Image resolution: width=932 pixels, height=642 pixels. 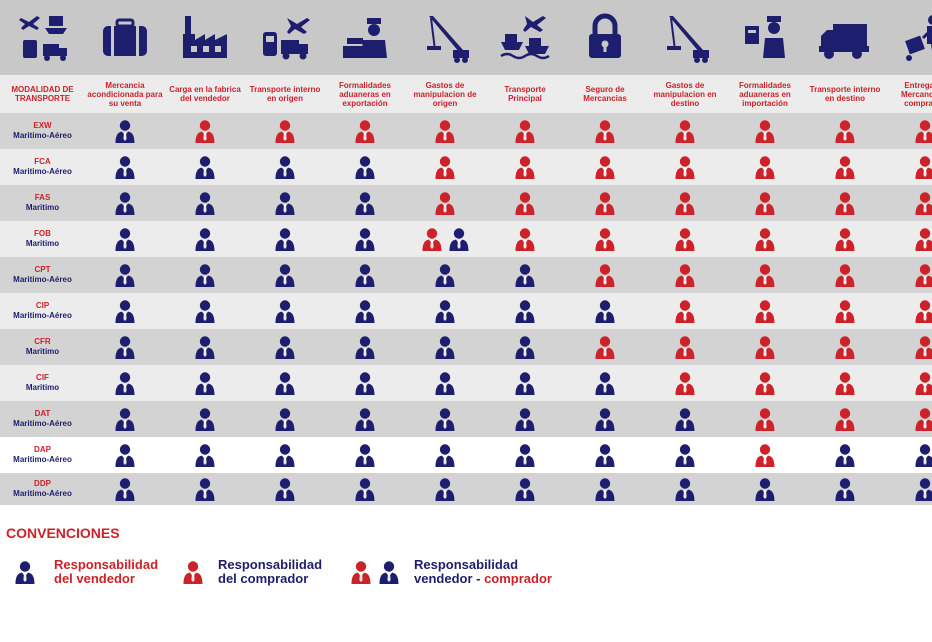 I want to click on legend-seller-line1: Responsabilidad, so click(x=106, y=564).